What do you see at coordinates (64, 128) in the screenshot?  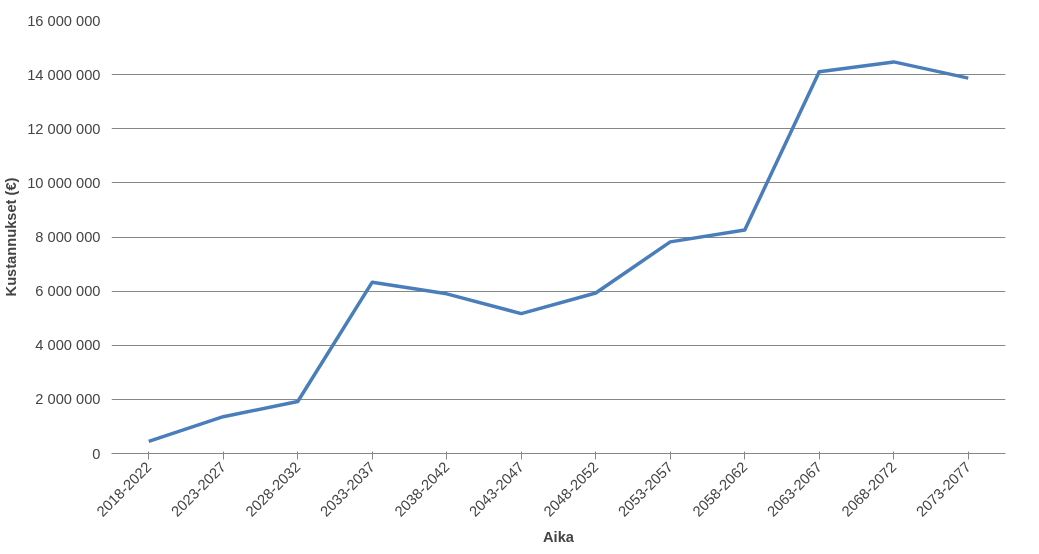 I see `y-tick-label: 12 000 000` at bounding box center [64, 128].